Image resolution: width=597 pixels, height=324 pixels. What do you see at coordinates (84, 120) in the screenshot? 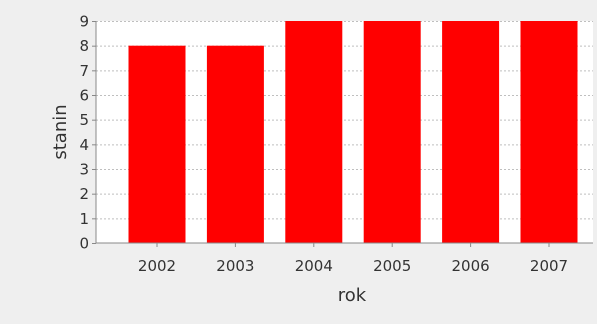
I see `y-tick-label: 5` at bounding box center [84, 120].